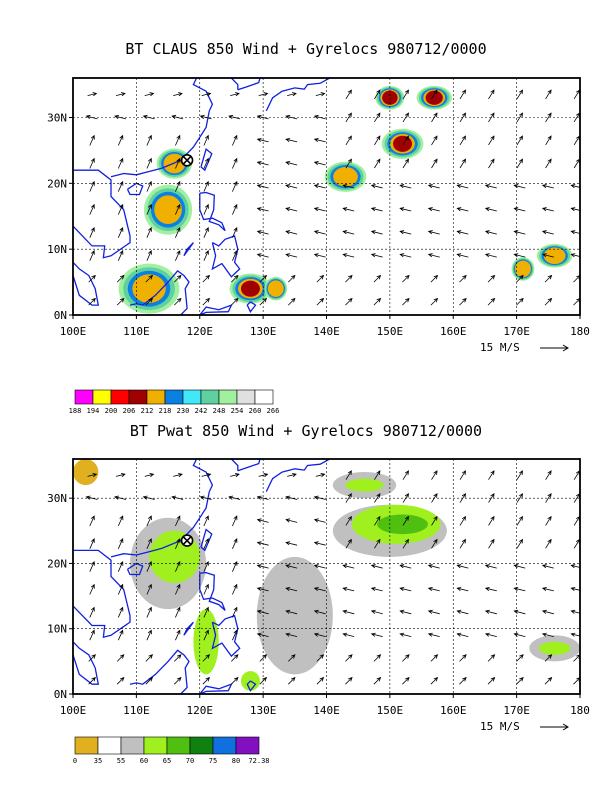 The image size is (612, 792). I want to click on x-tick-label: 170E, so click(516, 331).